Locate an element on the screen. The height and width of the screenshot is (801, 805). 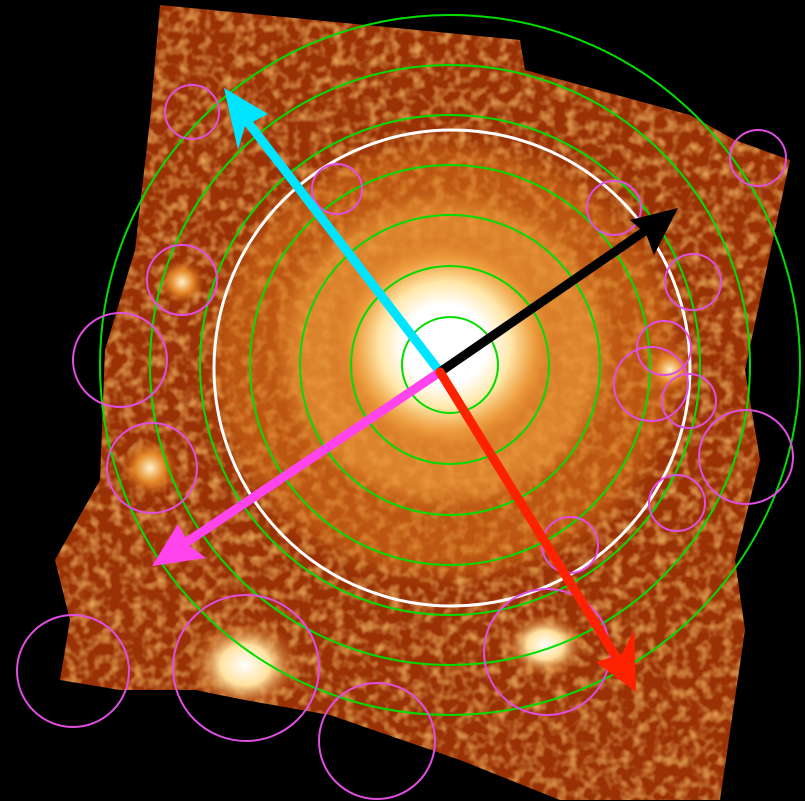
source-left is located at coordinates (182, 282).